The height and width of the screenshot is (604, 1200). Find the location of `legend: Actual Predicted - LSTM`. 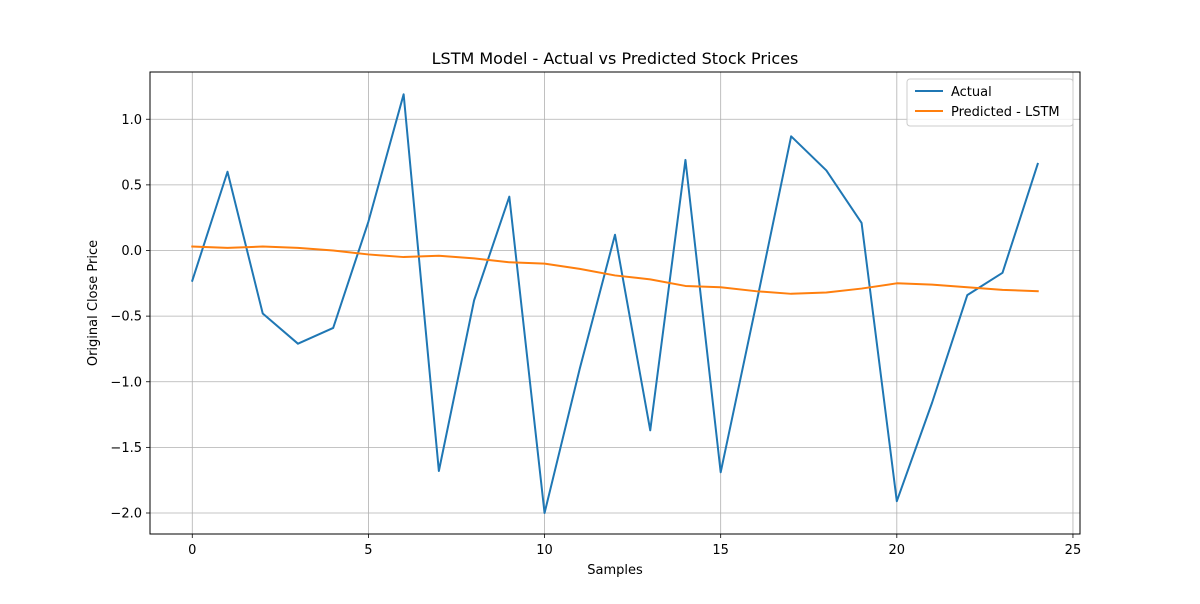

legend: Actual Predicted - LSTM is located at coordinates (990, 102).